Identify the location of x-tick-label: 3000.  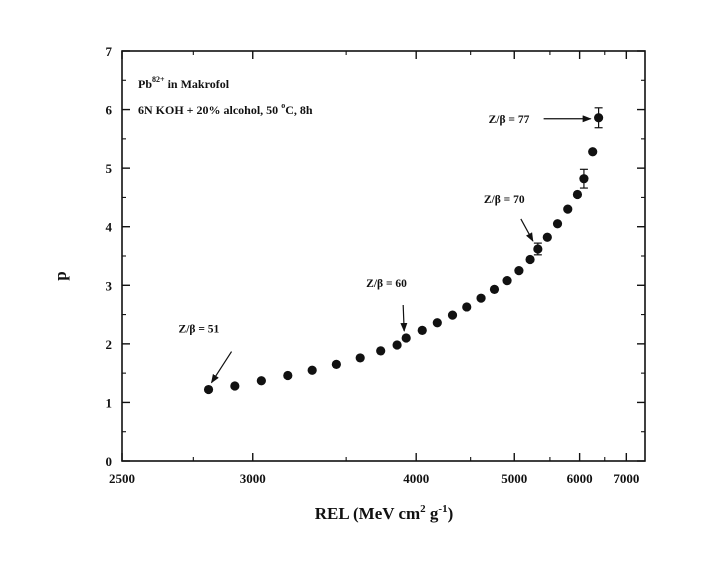
(253, 478).